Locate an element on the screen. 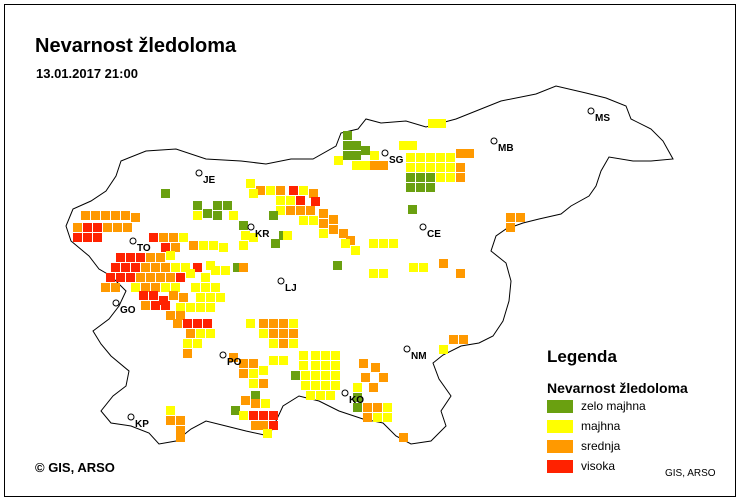  credit-text: GIS, ARSO is located at coordinates (690, 473).